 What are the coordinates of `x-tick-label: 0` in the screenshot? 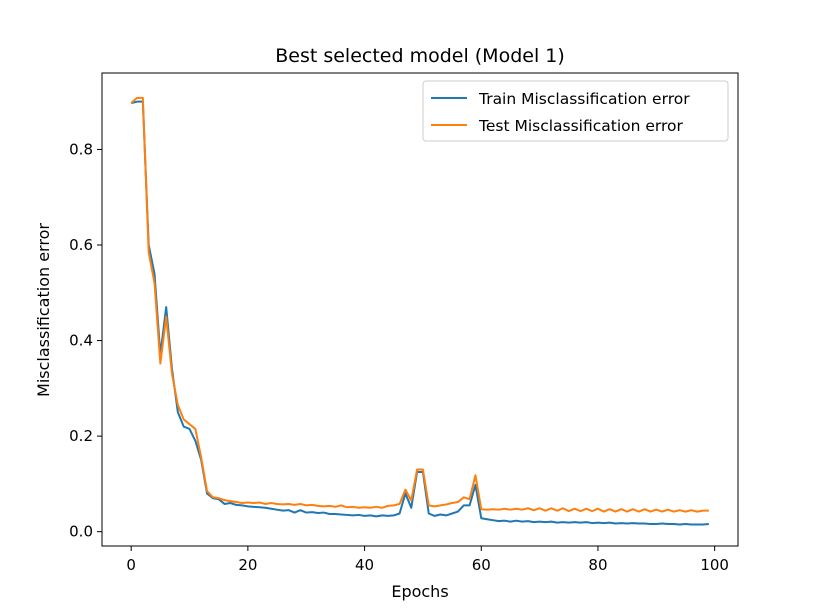 It's located at (131, 565).